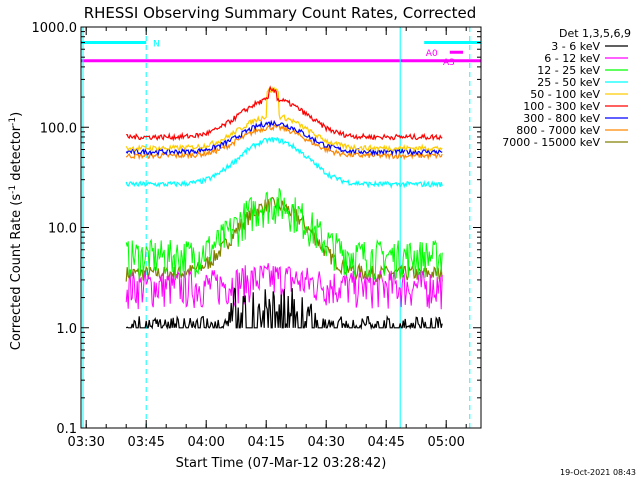 The image size is (640, 480). I want to click on y-tick-label-3: 100.0, so click(58, 128).